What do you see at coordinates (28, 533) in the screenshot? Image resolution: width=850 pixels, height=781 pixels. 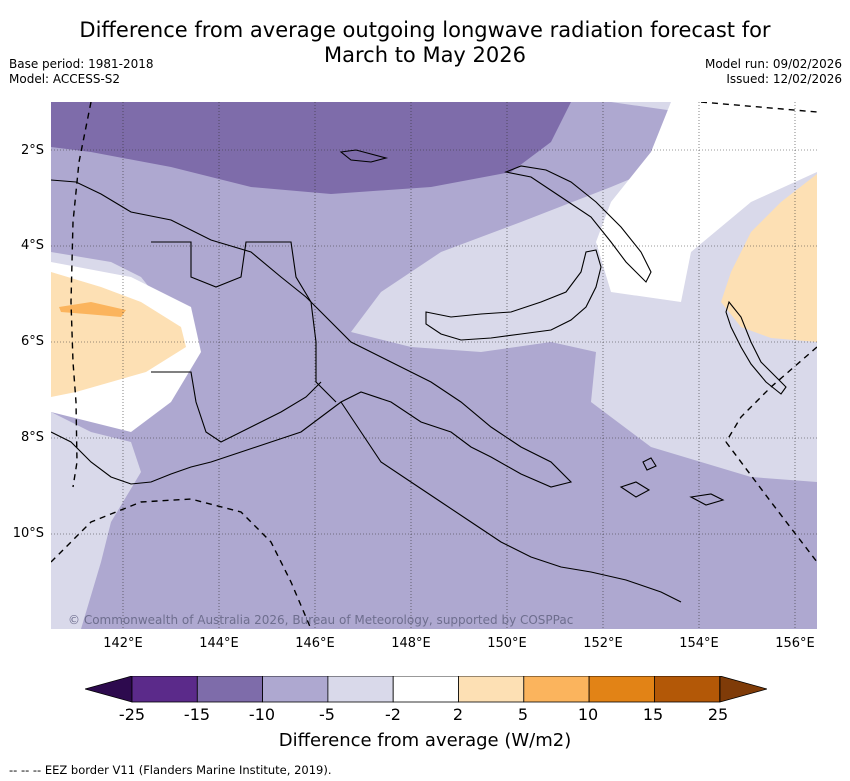 I see `lat-label-10s: 10°S` at bounding box center [28, 533].